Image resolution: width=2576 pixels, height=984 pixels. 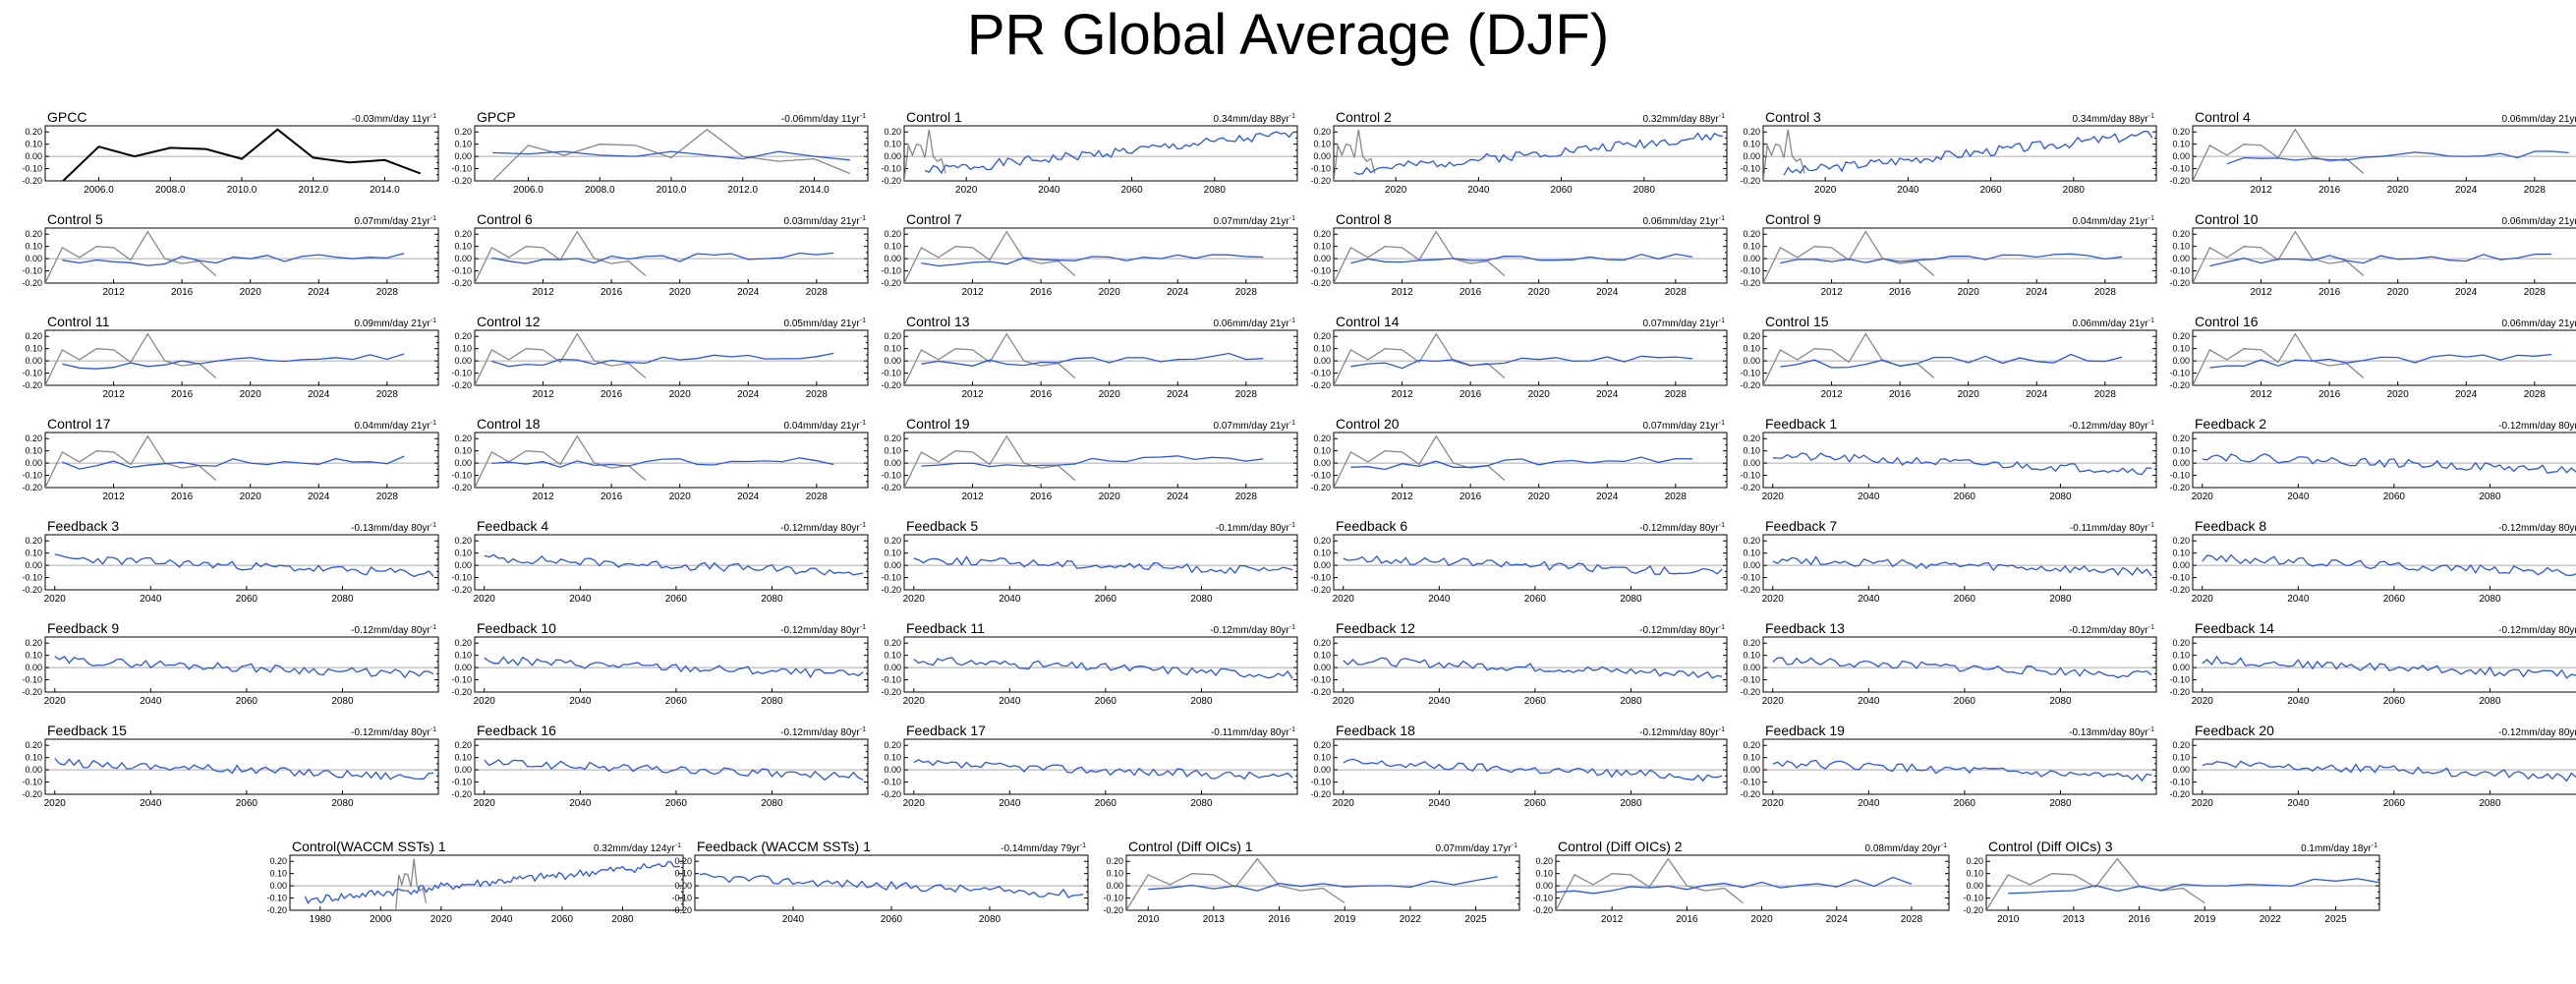 What do you see at coordinates (2230, 424) in the screenshot?
I see `panel-title: Feedback 2` at bounding box center [2230, 424].